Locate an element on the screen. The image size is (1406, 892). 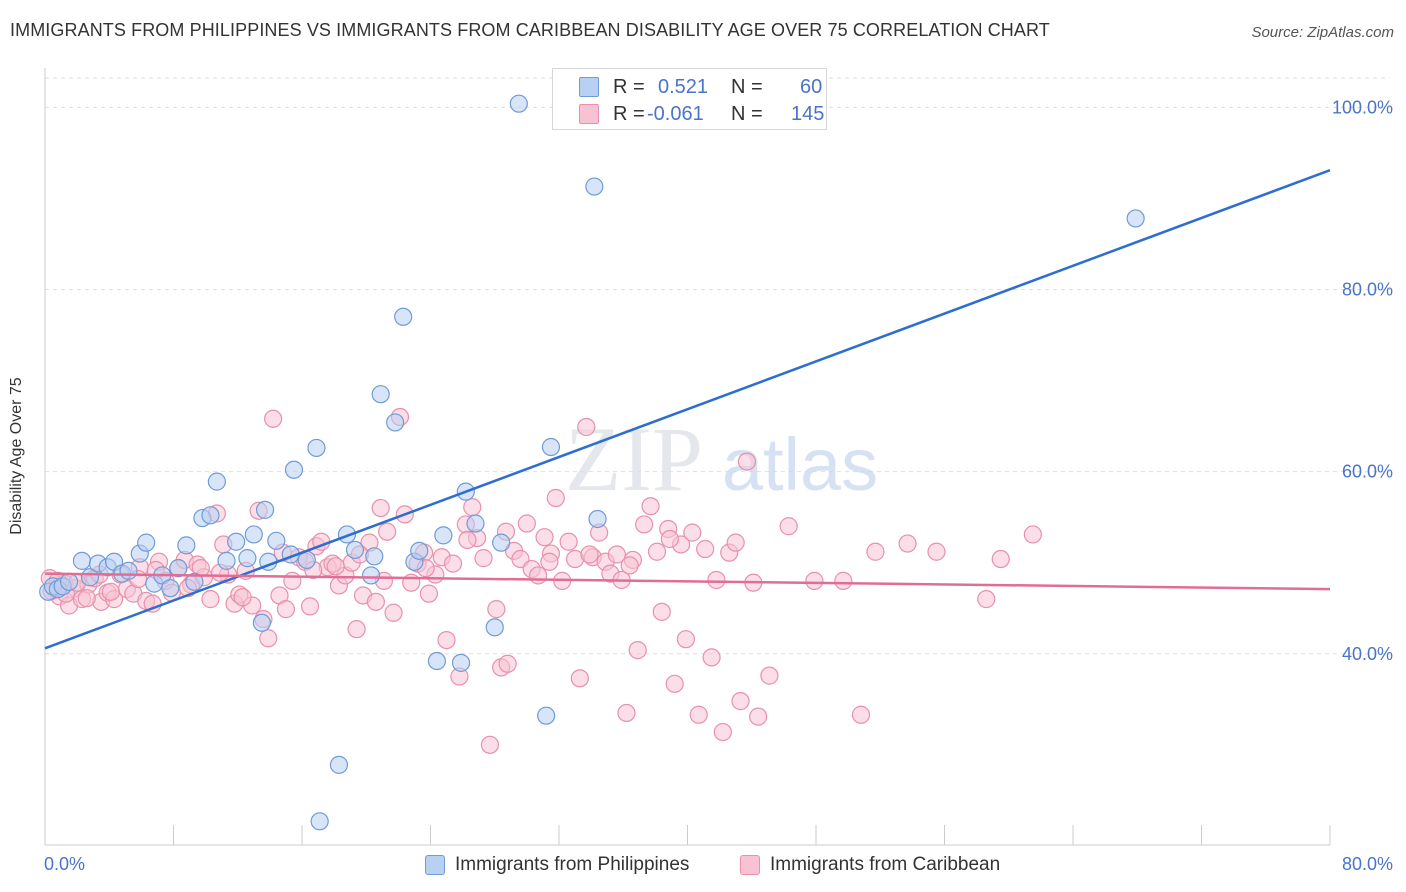
caribbean-n-value: 145 is located at coordinates (808, 113).